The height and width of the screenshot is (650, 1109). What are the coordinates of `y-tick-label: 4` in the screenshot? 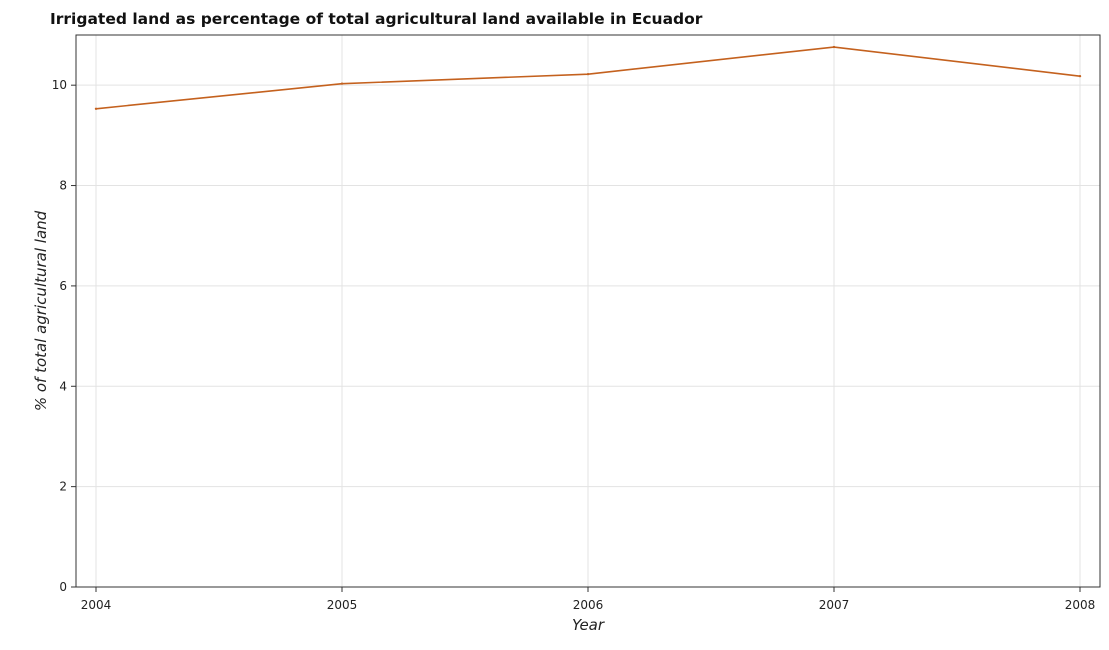 It's located at (63, 386).